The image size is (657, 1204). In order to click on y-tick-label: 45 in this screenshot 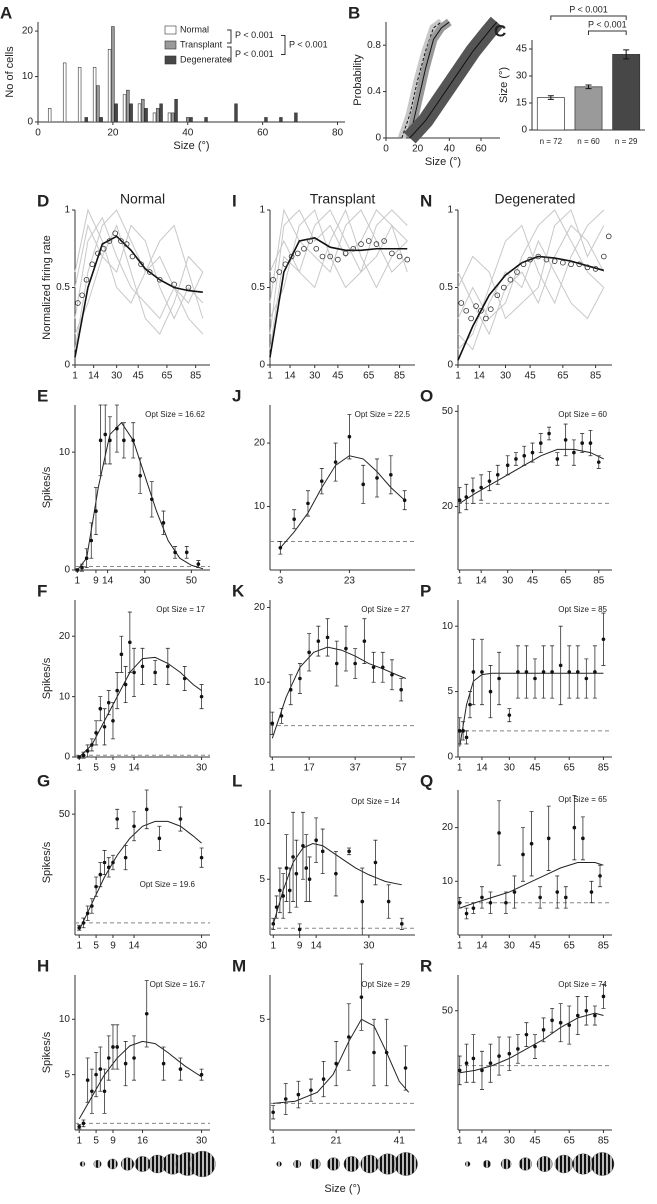, I will do `click(522, 49)`.